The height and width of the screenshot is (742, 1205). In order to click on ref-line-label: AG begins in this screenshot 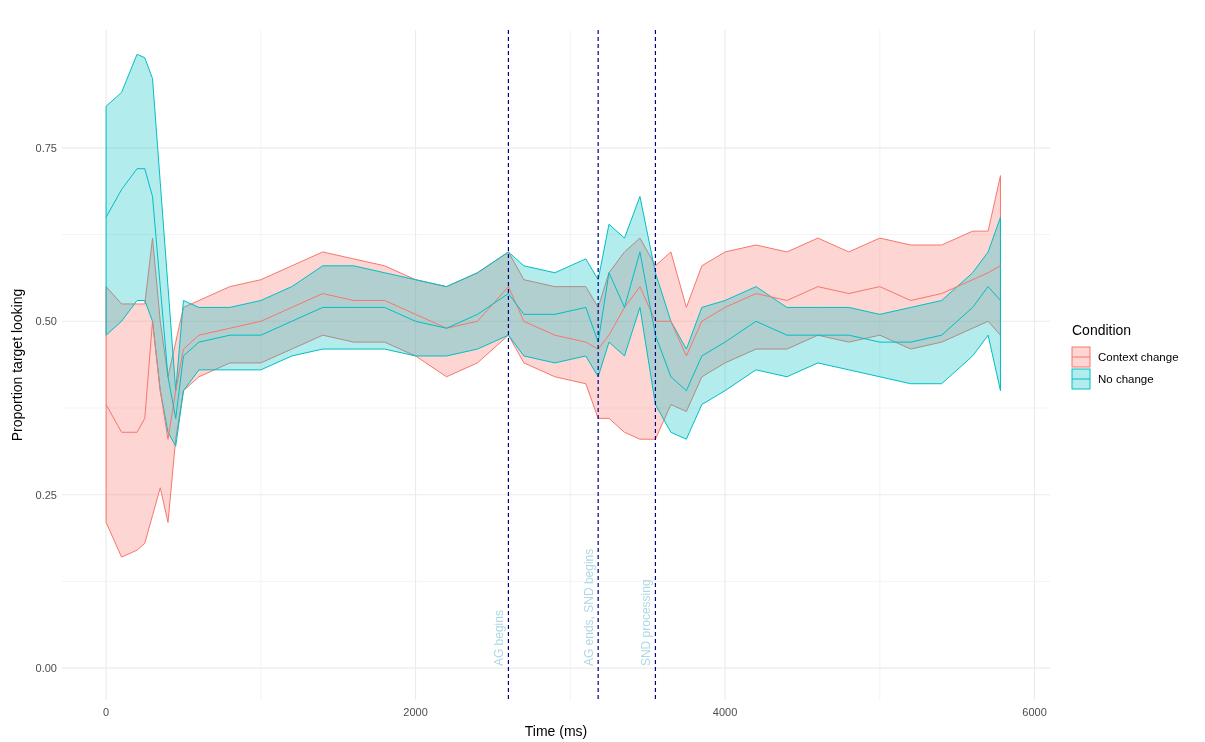, I will do `click(499, 638)`.